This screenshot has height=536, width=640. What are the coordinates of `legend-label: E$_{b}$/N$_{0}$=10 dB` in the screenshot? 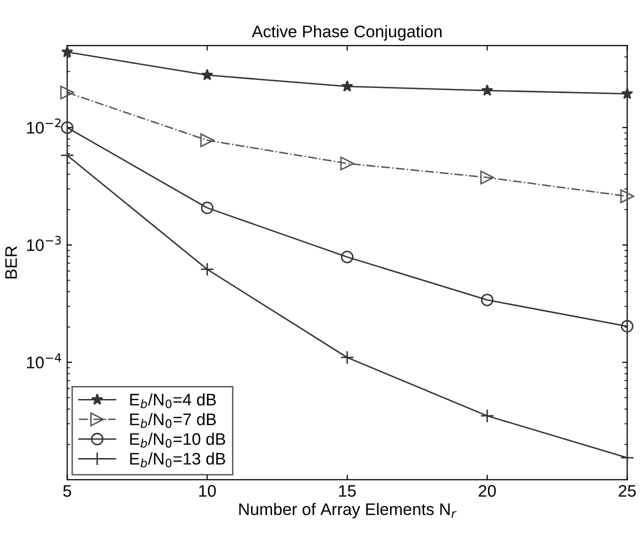 It's located at (178, 440).